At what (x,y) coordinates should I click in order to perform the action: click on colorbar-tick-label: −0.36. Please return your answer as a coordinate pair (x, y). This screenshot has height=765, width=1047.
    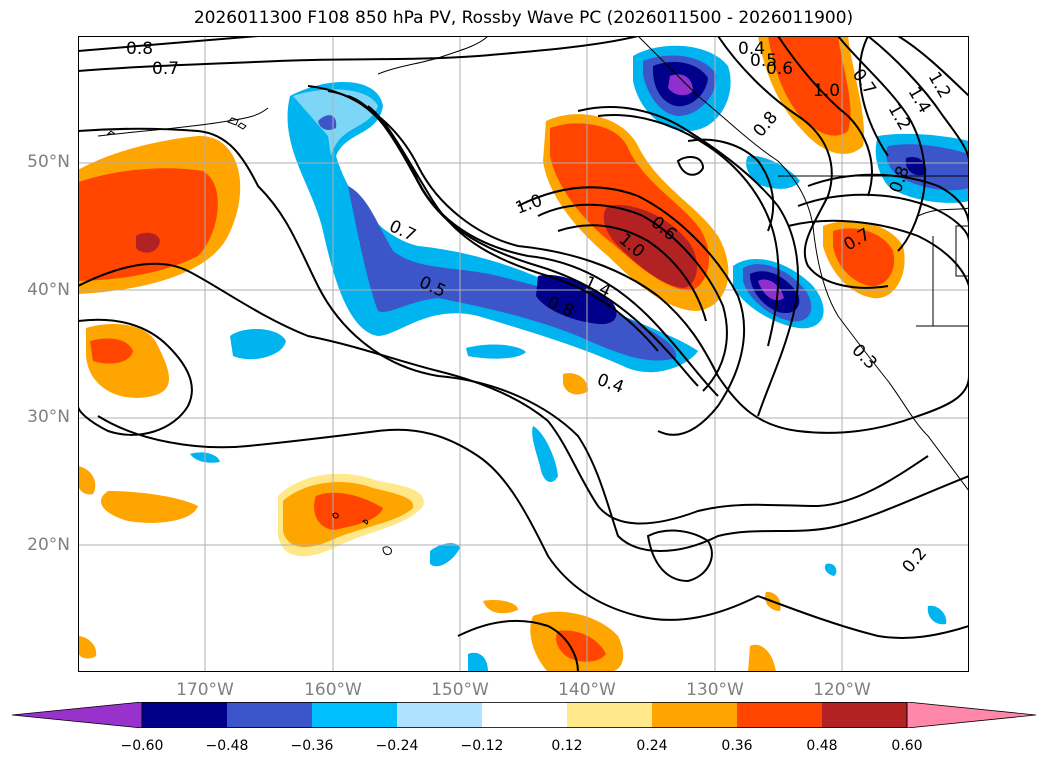
    Looking at the image, I should click on (312, 746).